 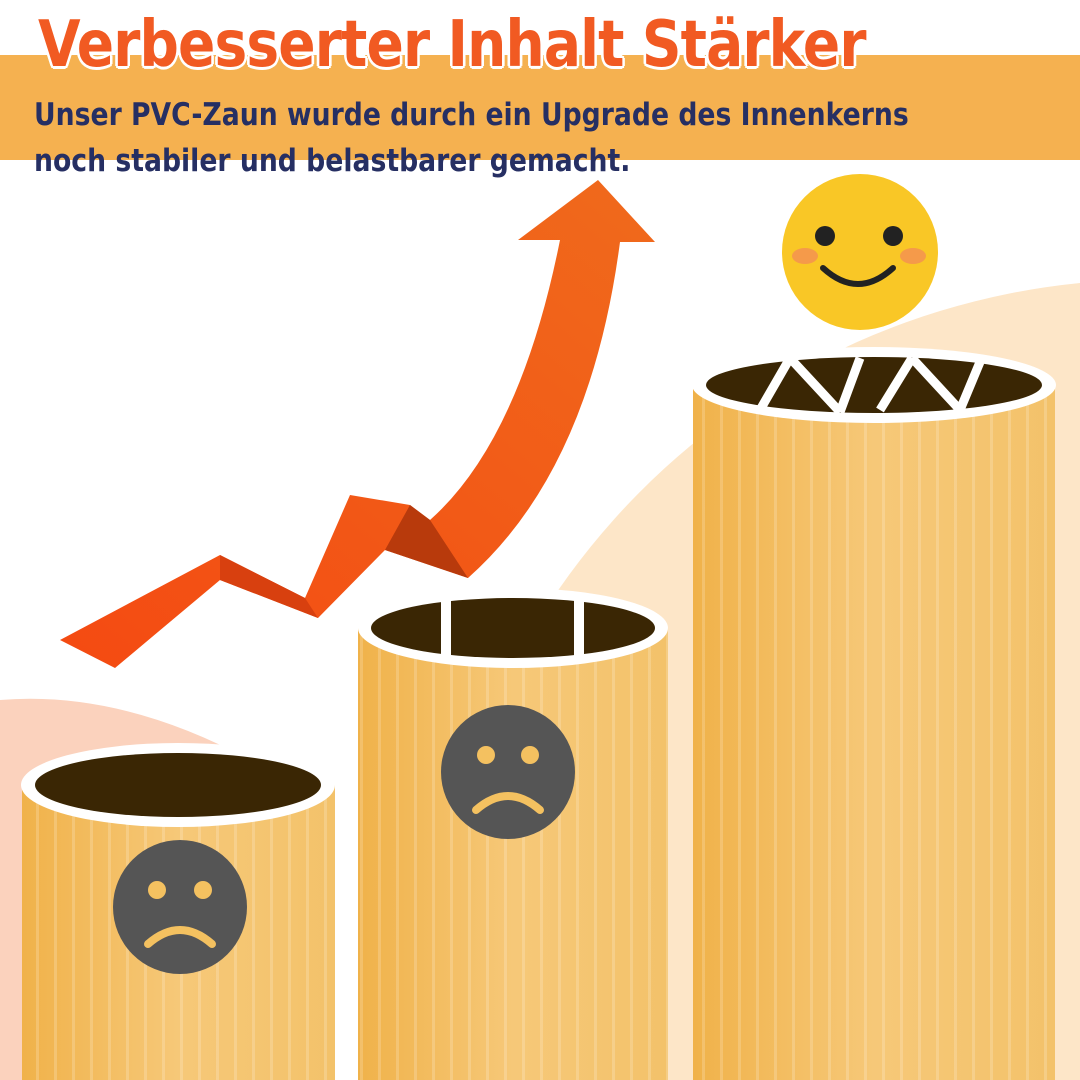 I want to click on subtitle-line-2: noch stabiler und belastbarer gemacht., so click(x=332, y=161).